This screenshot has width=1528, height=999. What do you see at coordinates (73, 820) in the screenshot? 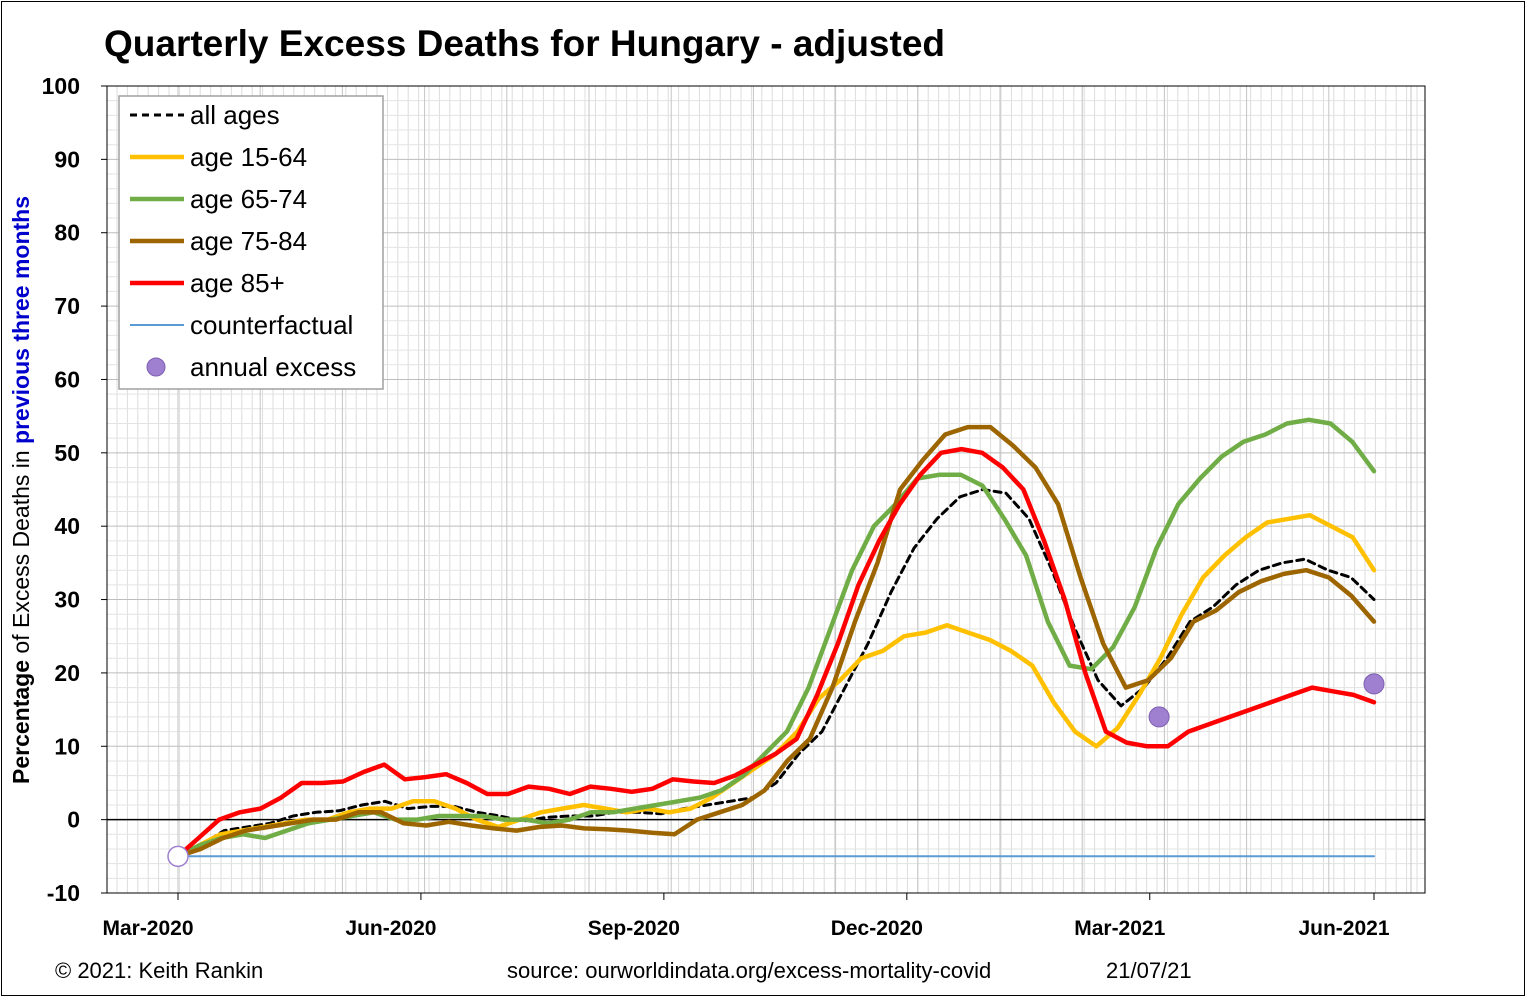
I see `y-tick-label: 0` at bounding box center [73, 820].